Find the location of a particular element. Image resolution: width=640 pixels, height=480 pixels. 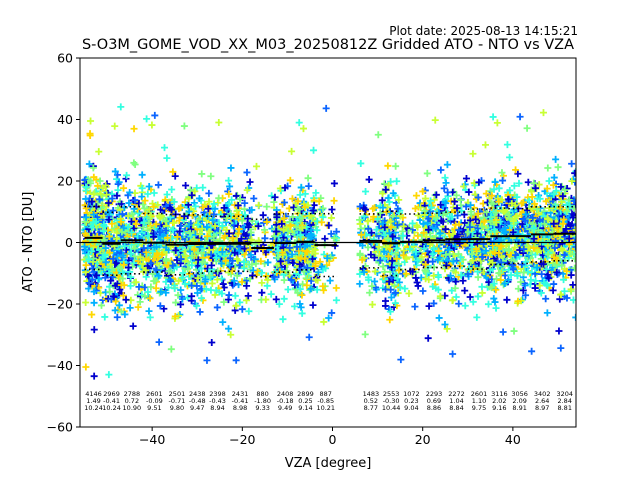

bin-std-label-13: 10.44 is located at coordinates (391, 408).